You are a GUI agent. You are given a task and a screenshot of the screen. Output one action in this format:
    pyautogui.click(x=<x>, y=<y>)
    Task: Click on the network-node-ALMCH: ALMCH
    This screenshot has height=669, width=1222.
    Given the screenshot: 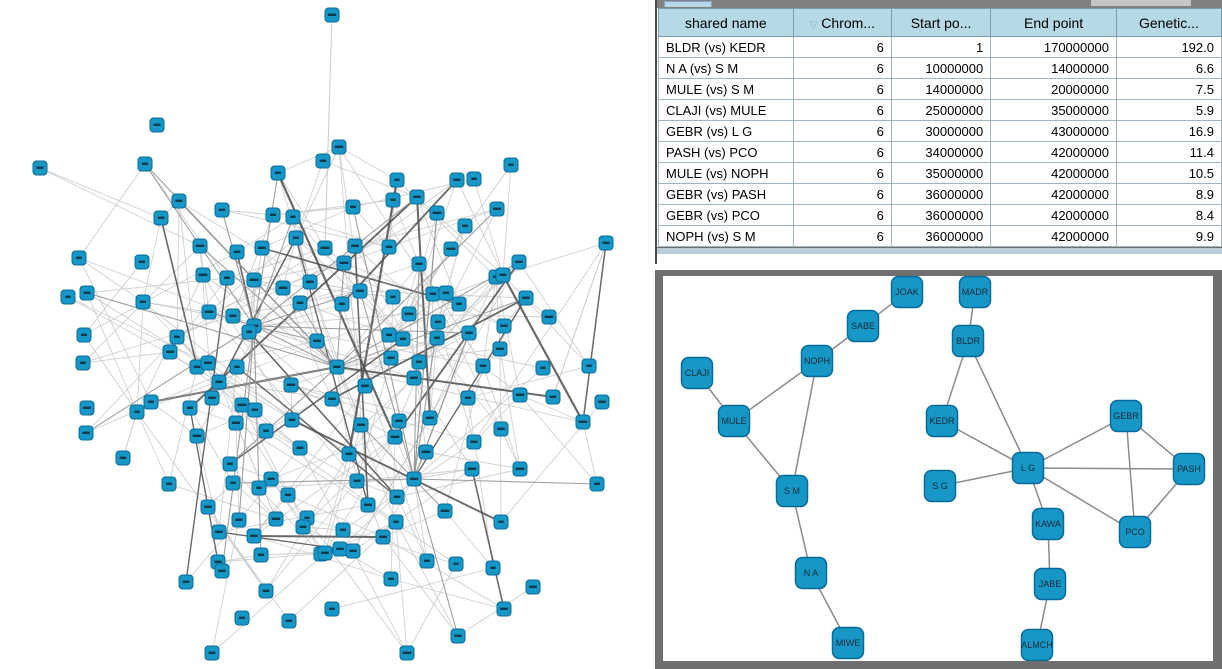 What is the action you would take?
    pyautogui.click(x=1037, y=644)
    